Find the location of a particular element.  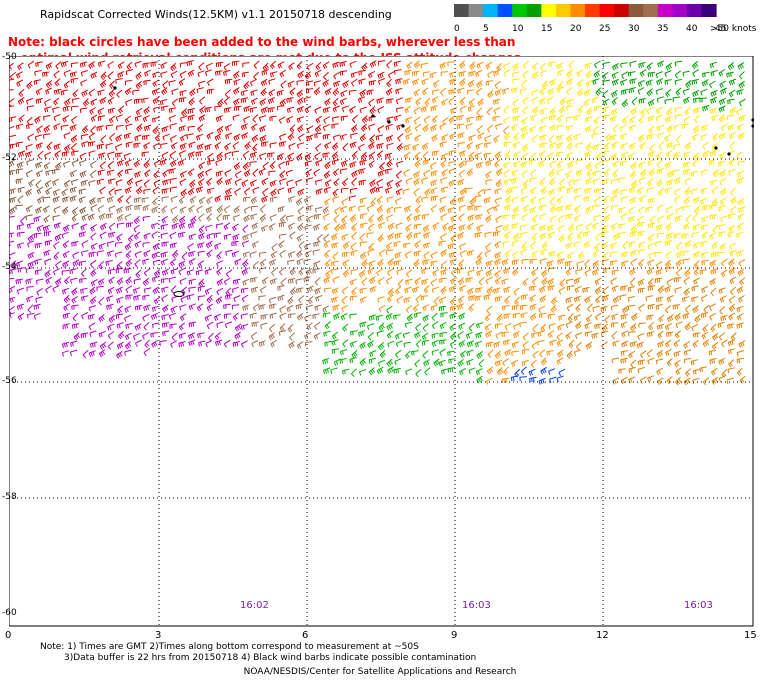

legend-swatch is located at coordinates (491, 10).